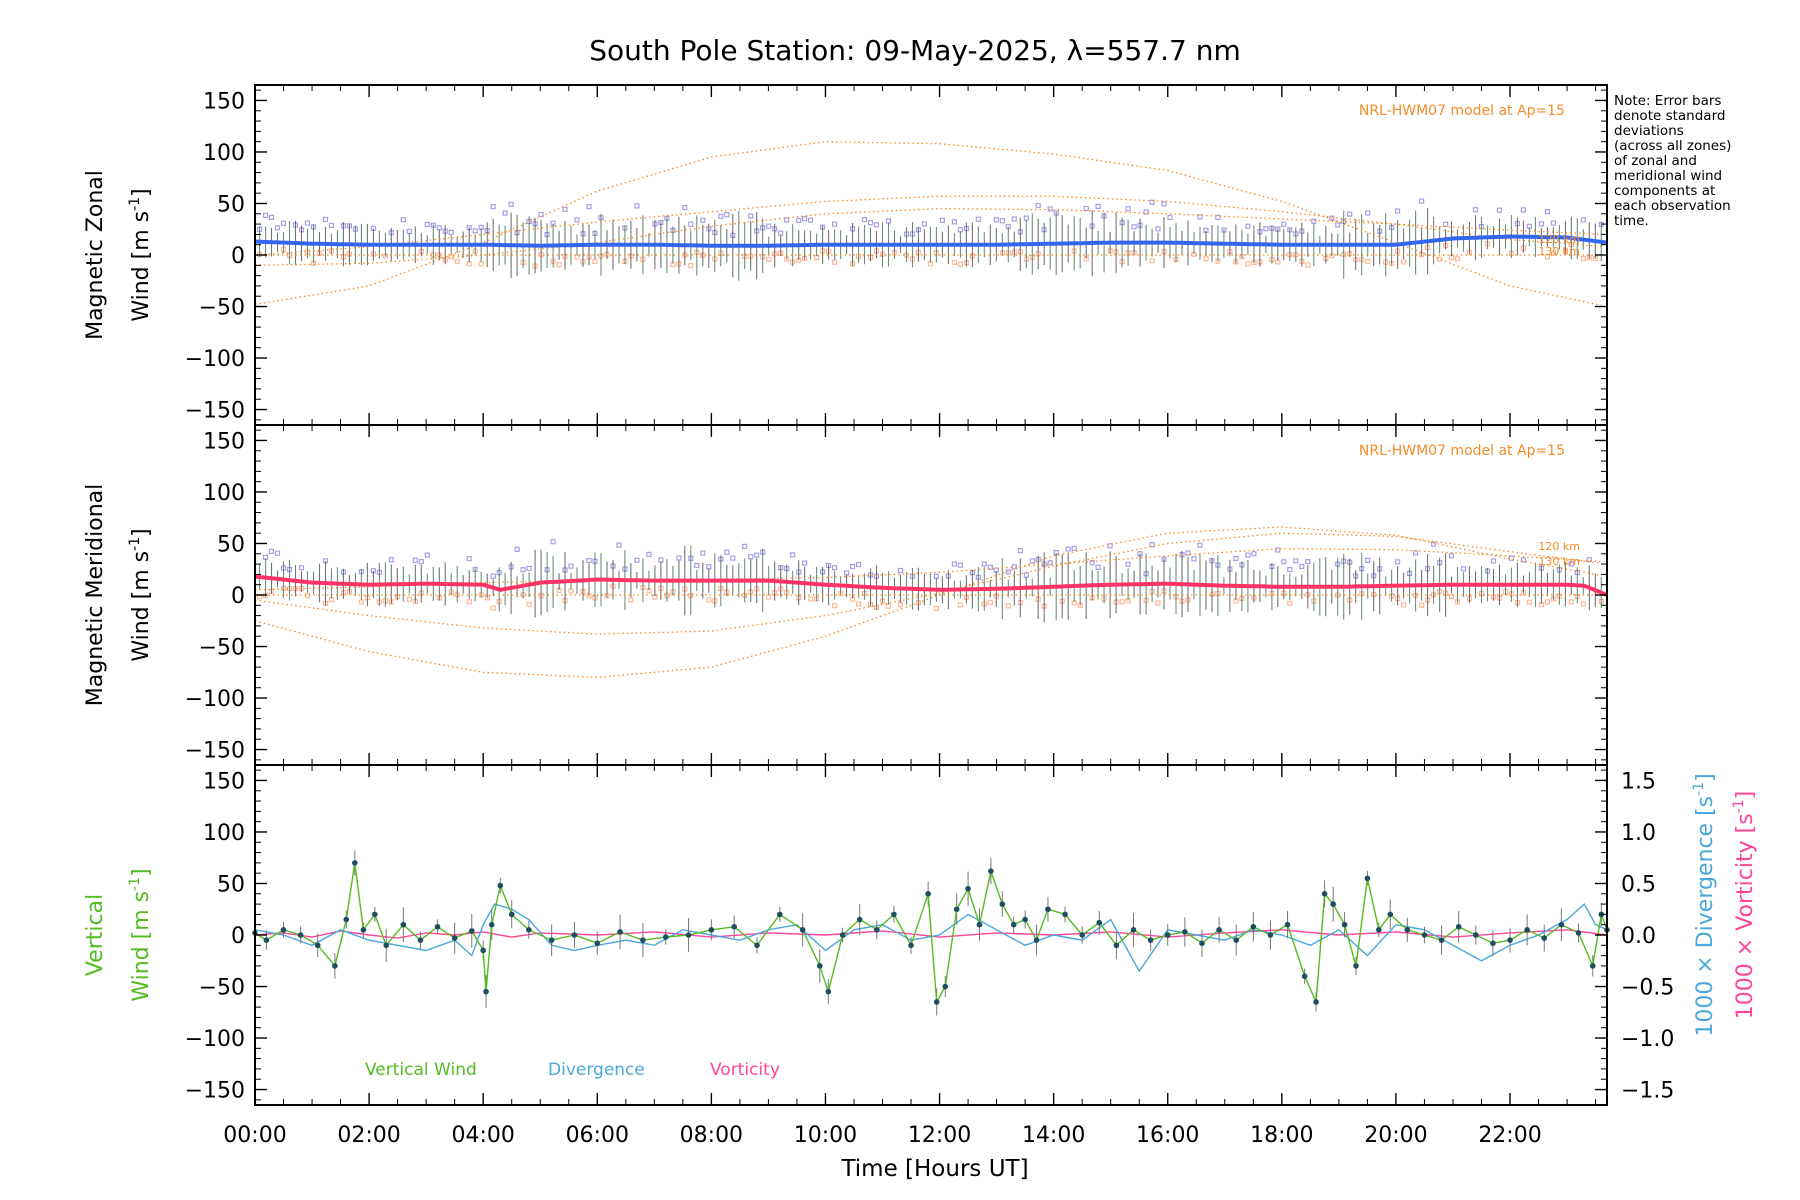 This screenshot has height=1200, width=1800. I want to click on x-tick-label: 14:00, so click(1053, 1135).